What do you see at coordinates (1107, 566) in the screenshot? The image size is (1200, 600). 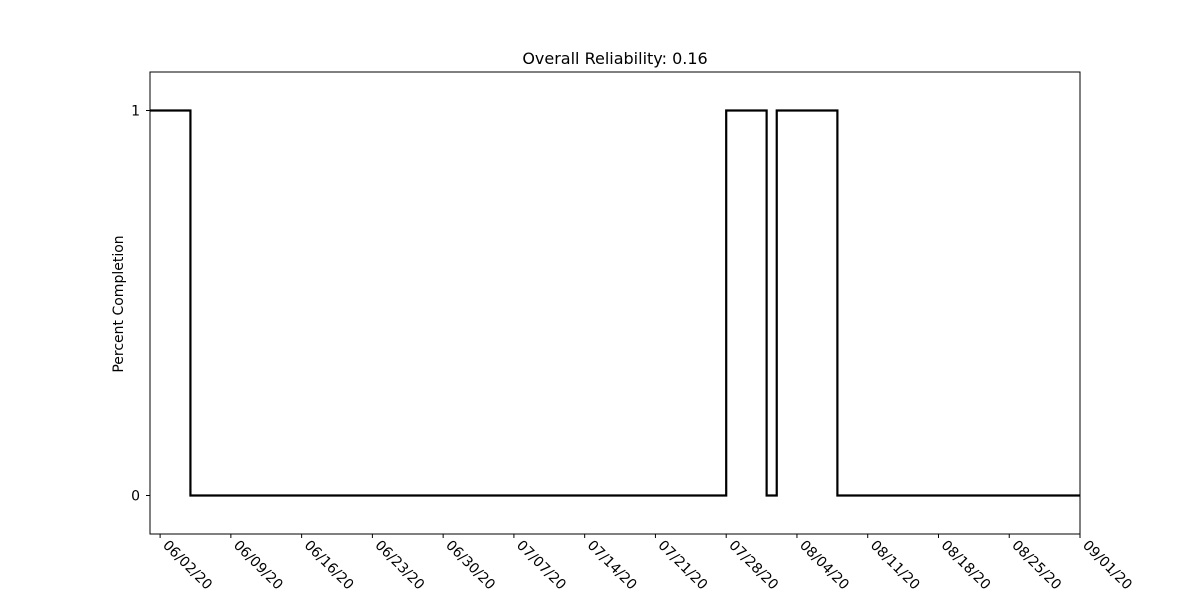 I see `x-tick-label: 09/01/20` at bounding box center [1107, 566].